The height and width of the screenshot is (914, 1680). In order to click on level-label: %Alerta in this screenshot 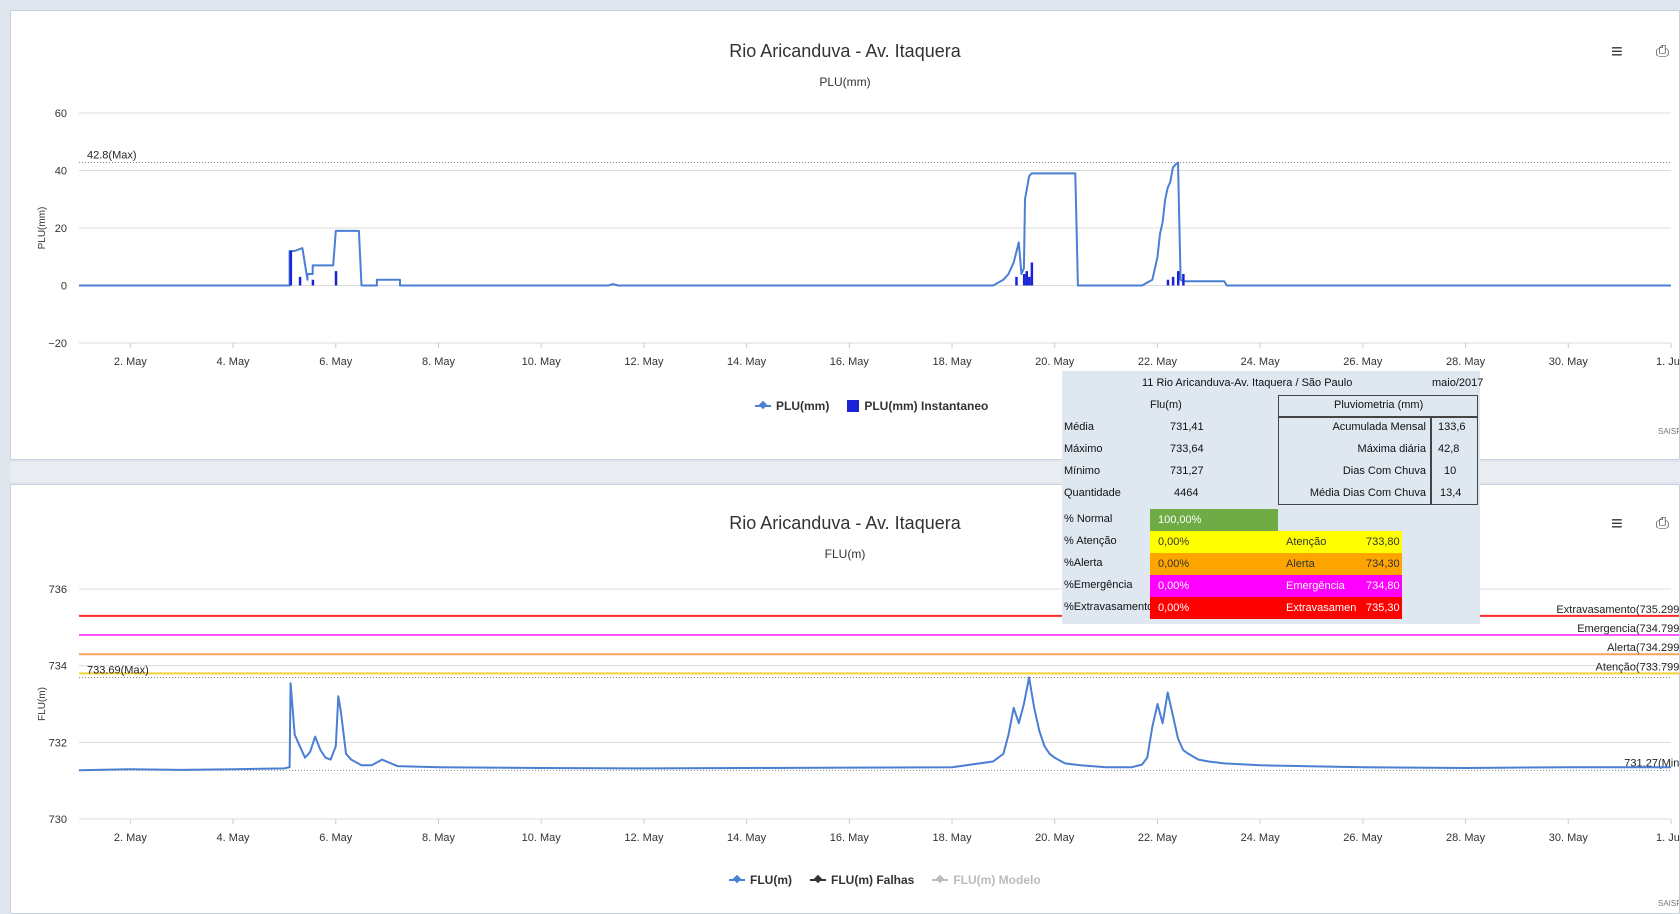, I will do `click(1083, 563)`.